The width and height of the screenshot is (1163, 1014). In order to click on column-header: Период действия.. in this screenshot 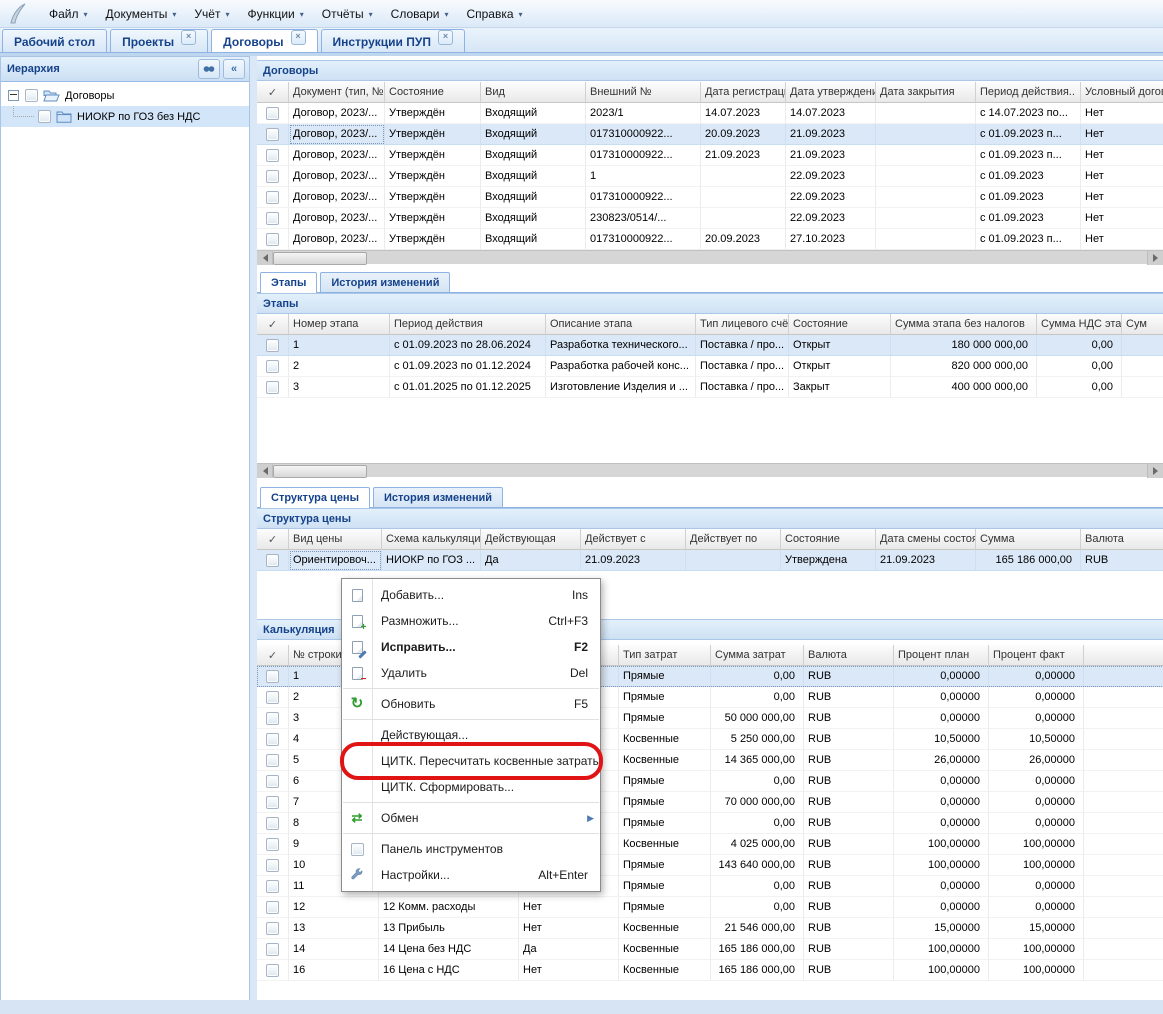, I will do `click(1028, 92)`.